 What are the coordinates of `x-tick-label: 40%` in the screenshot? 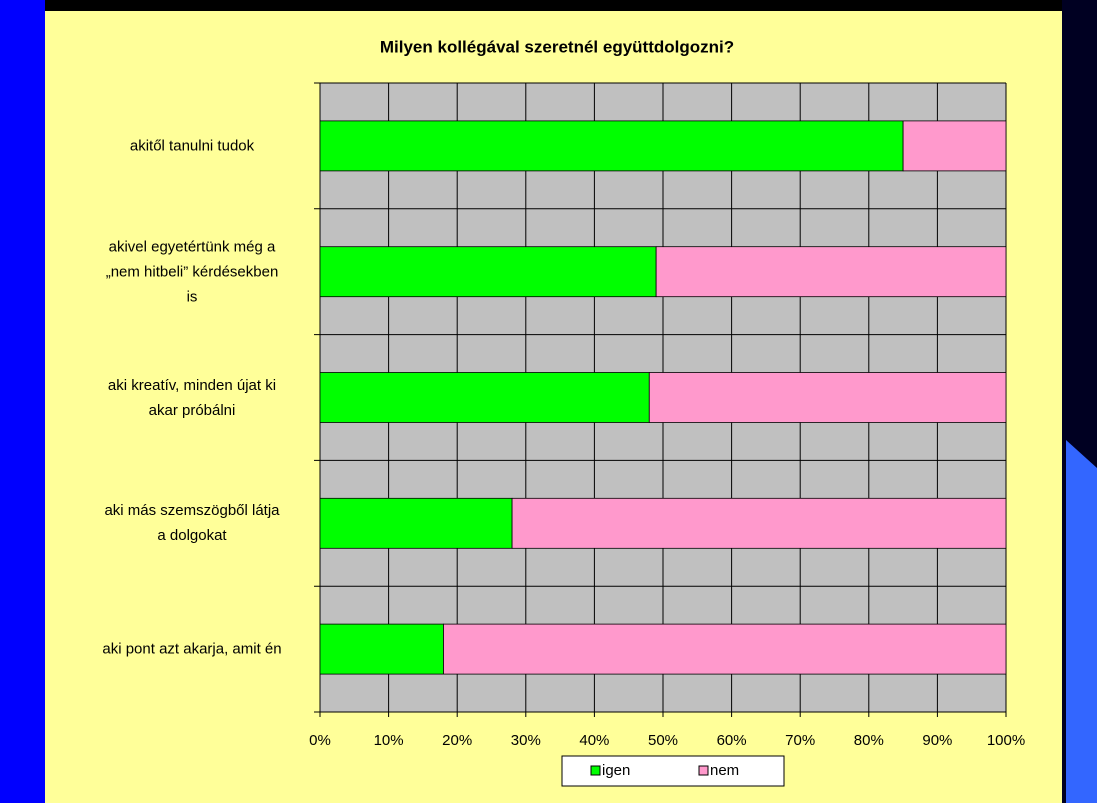 It's located at (594, 740).